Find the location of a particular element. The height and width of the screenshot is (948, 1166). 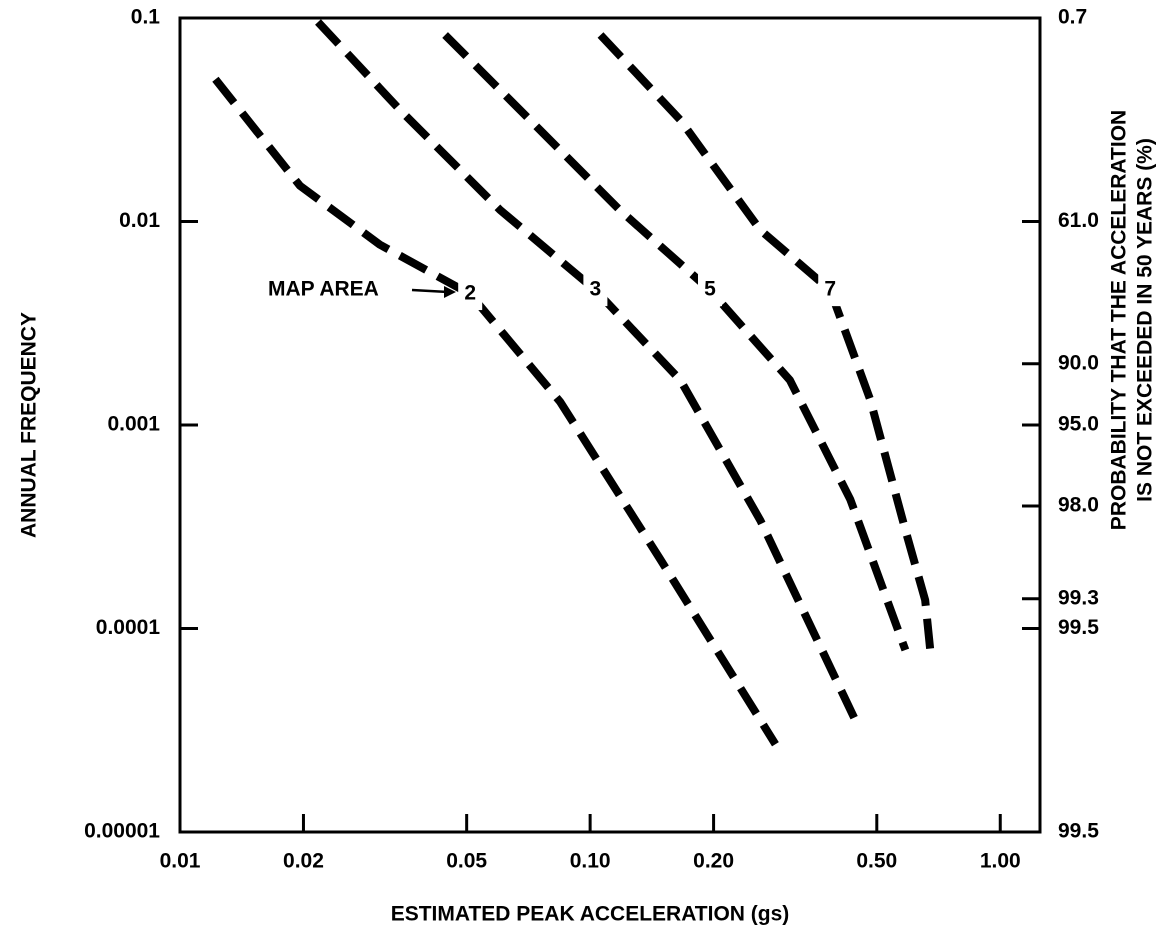

y2-axis-title: IS NOT EXCEEDED IN 50 YEARS (%) is located at coordinates (1145, 320).